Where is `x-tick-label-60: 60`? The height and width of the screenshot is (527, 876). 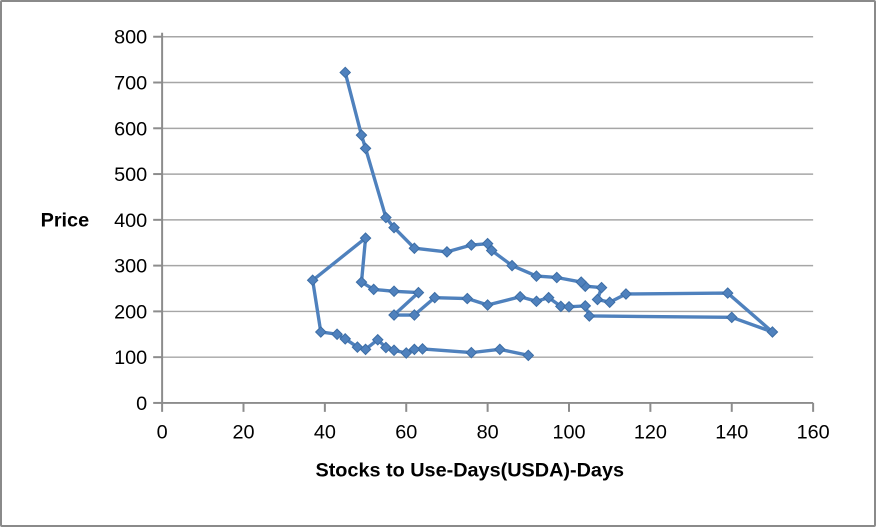
x-tick-label-60: 60 is located at coordinates (406, 433).